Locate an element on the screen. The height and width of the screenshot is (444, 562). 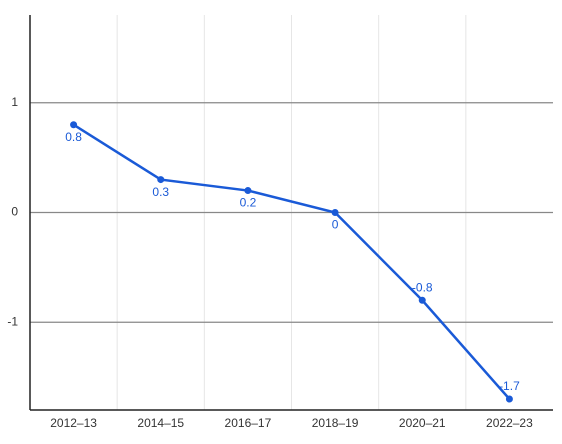
x-tick-label: 2018–19 is located at coordinates (335, 423).